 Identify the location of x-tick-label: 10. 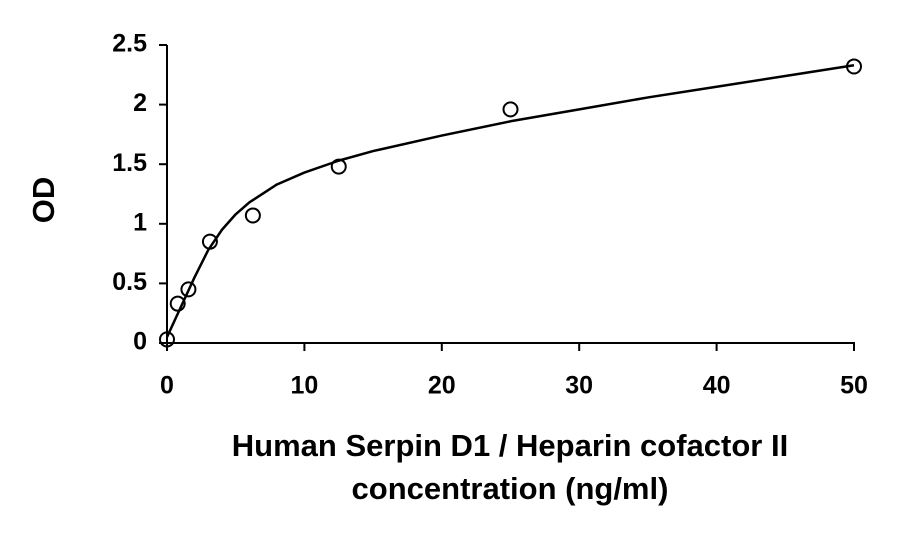
(304, 386).